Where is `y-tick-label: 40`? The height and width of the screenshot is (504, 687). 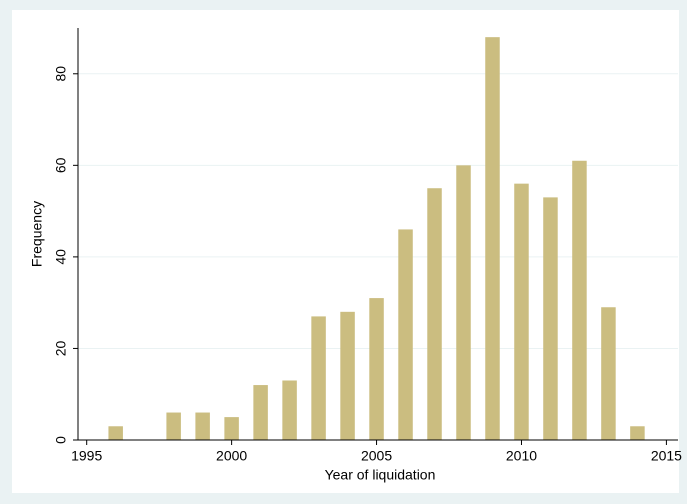
y-tick-label: 40 is located at coordinates (61, 257).